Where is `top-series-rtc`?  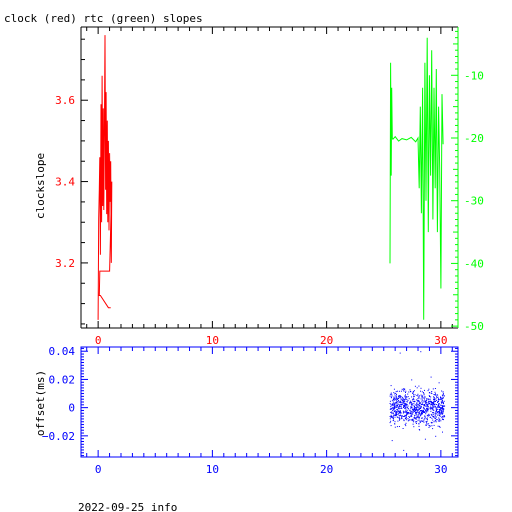 top-series-rtc is located at coordinates (416, 178).